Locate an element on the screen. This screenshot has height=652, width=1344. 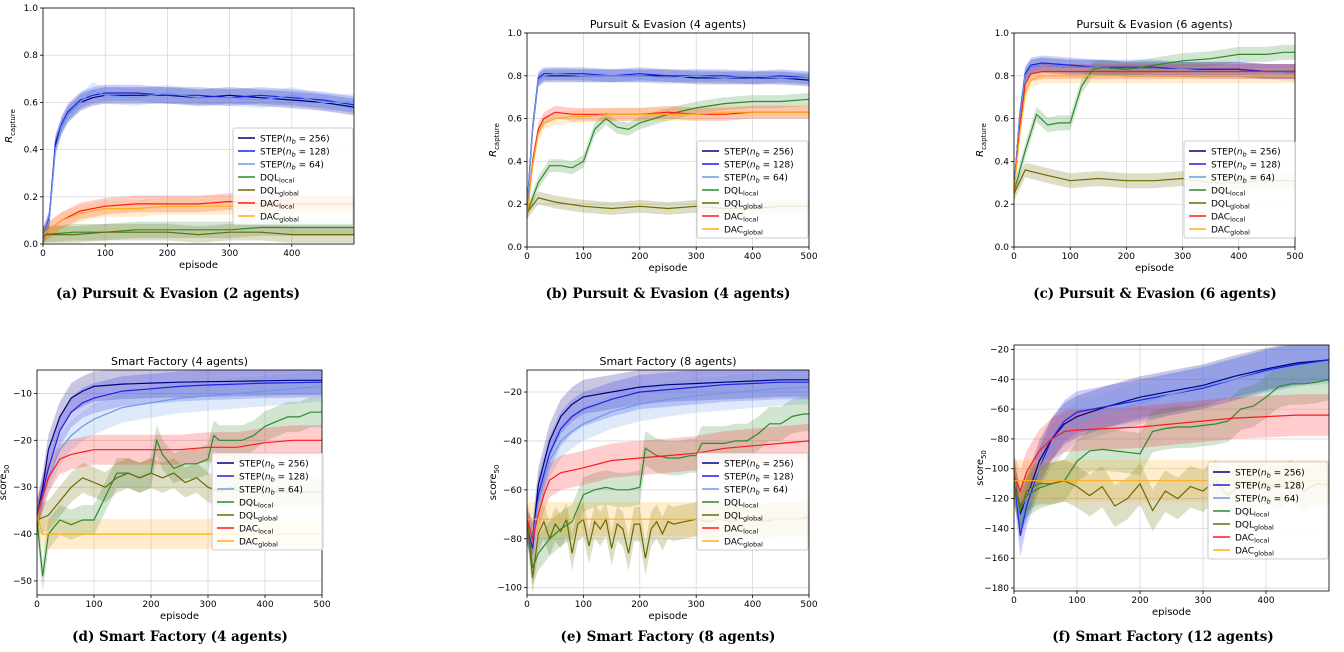
legend-label: STEP(nb = 128) is located at coordinates (1246, 166).